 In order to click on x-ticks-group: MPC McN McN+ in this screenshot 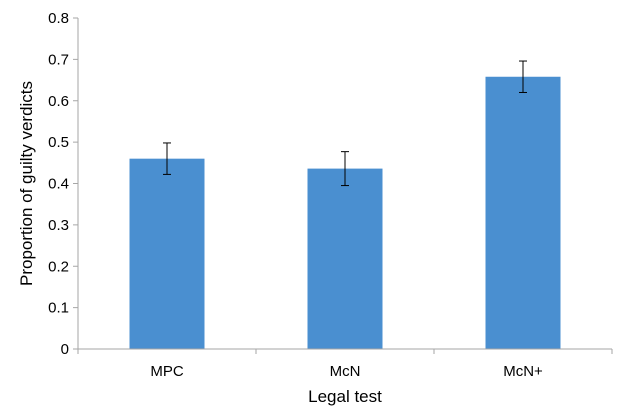, I will do `click(345, 364)`.